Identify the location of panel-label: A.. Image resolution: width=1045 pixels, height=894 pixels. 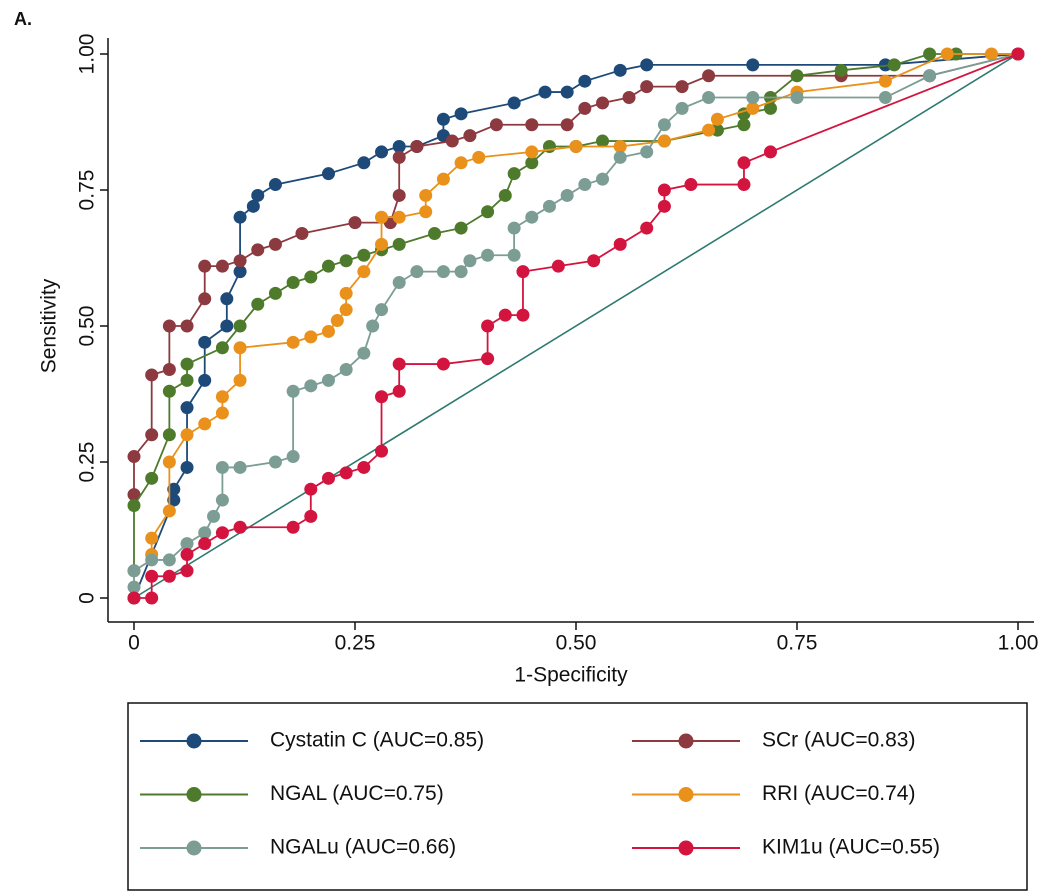
(23, 19).